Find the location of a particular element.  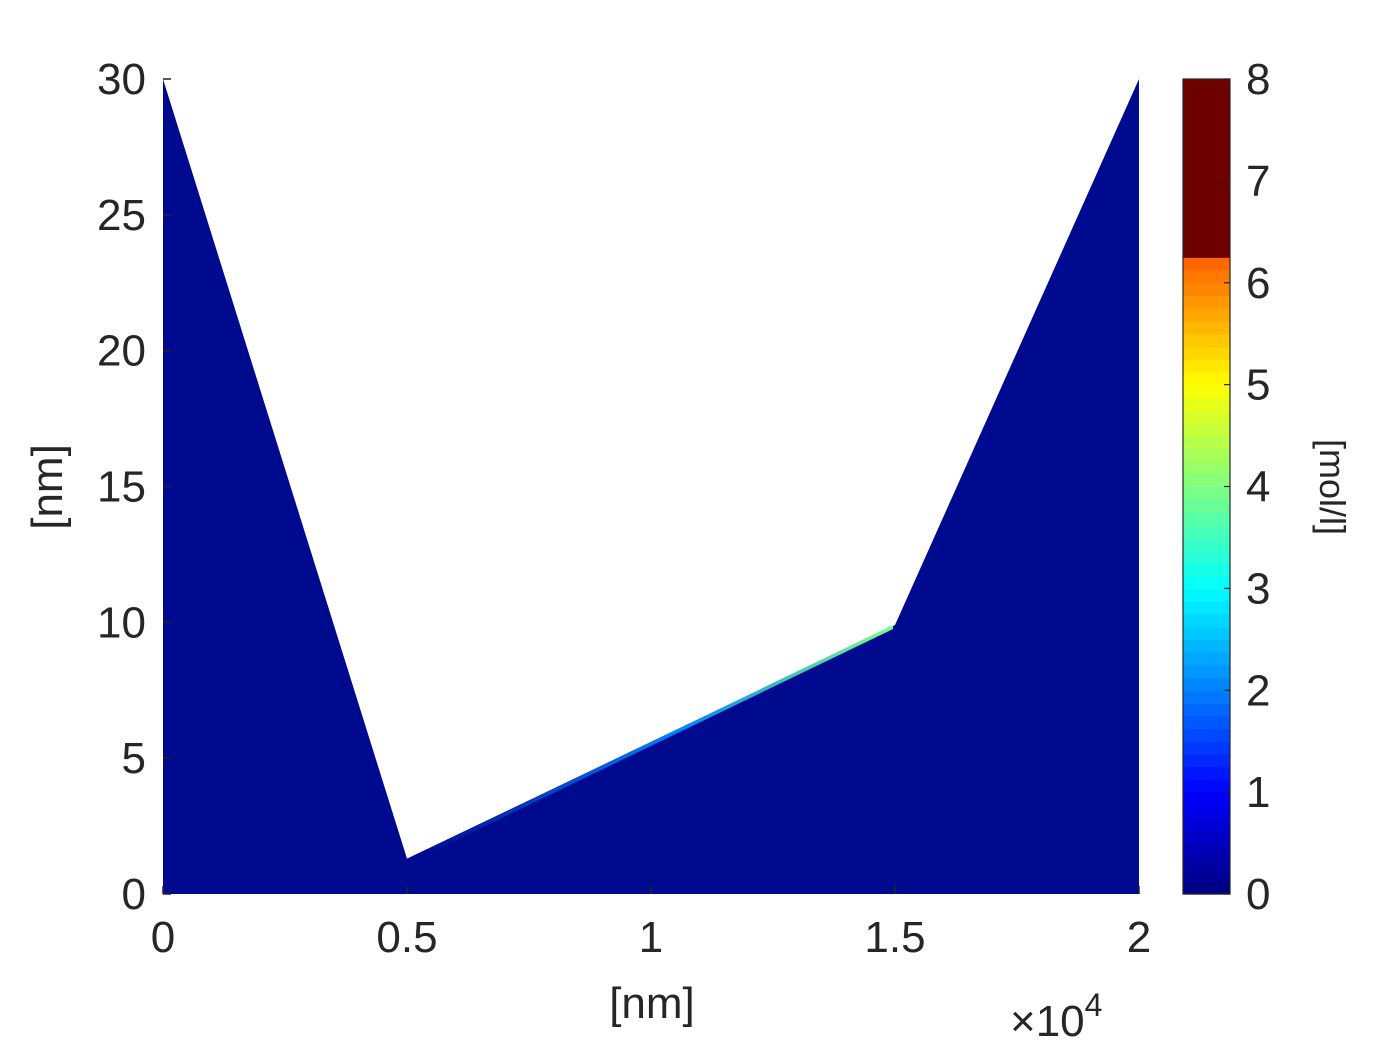

y-tick-label: 0 is located at coordinates (134, 894).